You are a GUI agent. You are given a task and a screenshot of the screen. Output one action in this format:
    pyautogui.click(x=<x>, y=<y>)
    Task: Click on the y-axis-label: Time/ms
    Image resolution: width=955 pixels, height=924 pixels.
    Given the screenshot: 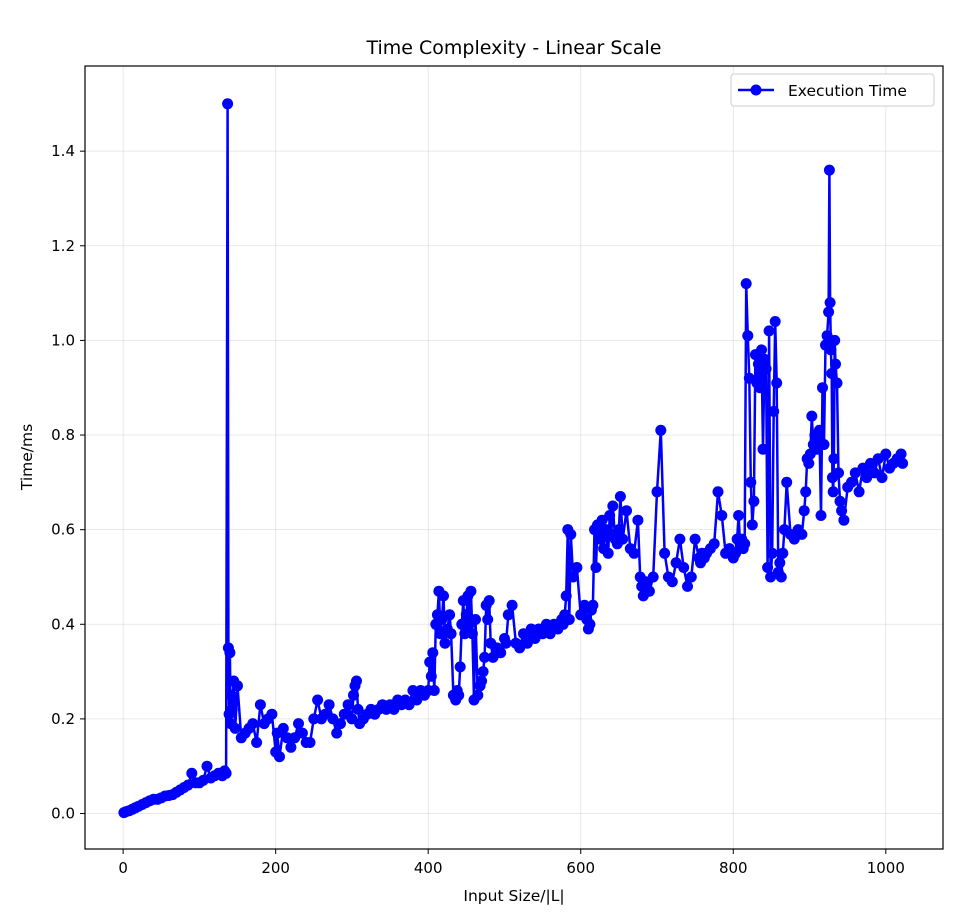 What is the action you would take?
    pyautogui.click(x=27, y=457)
    